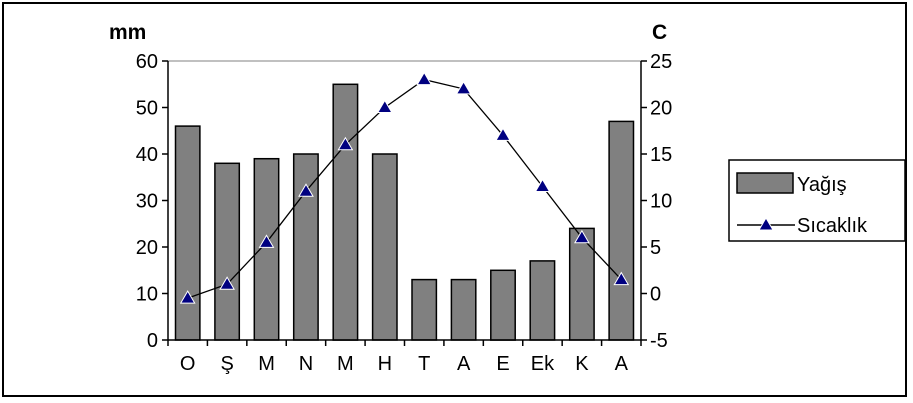 Image resolution: width=913 pixels, height=403 pixels. Describe the element at coordinates (822, 185) in the screenshot. I see `legend-label-yagis: Yağış` at that location.